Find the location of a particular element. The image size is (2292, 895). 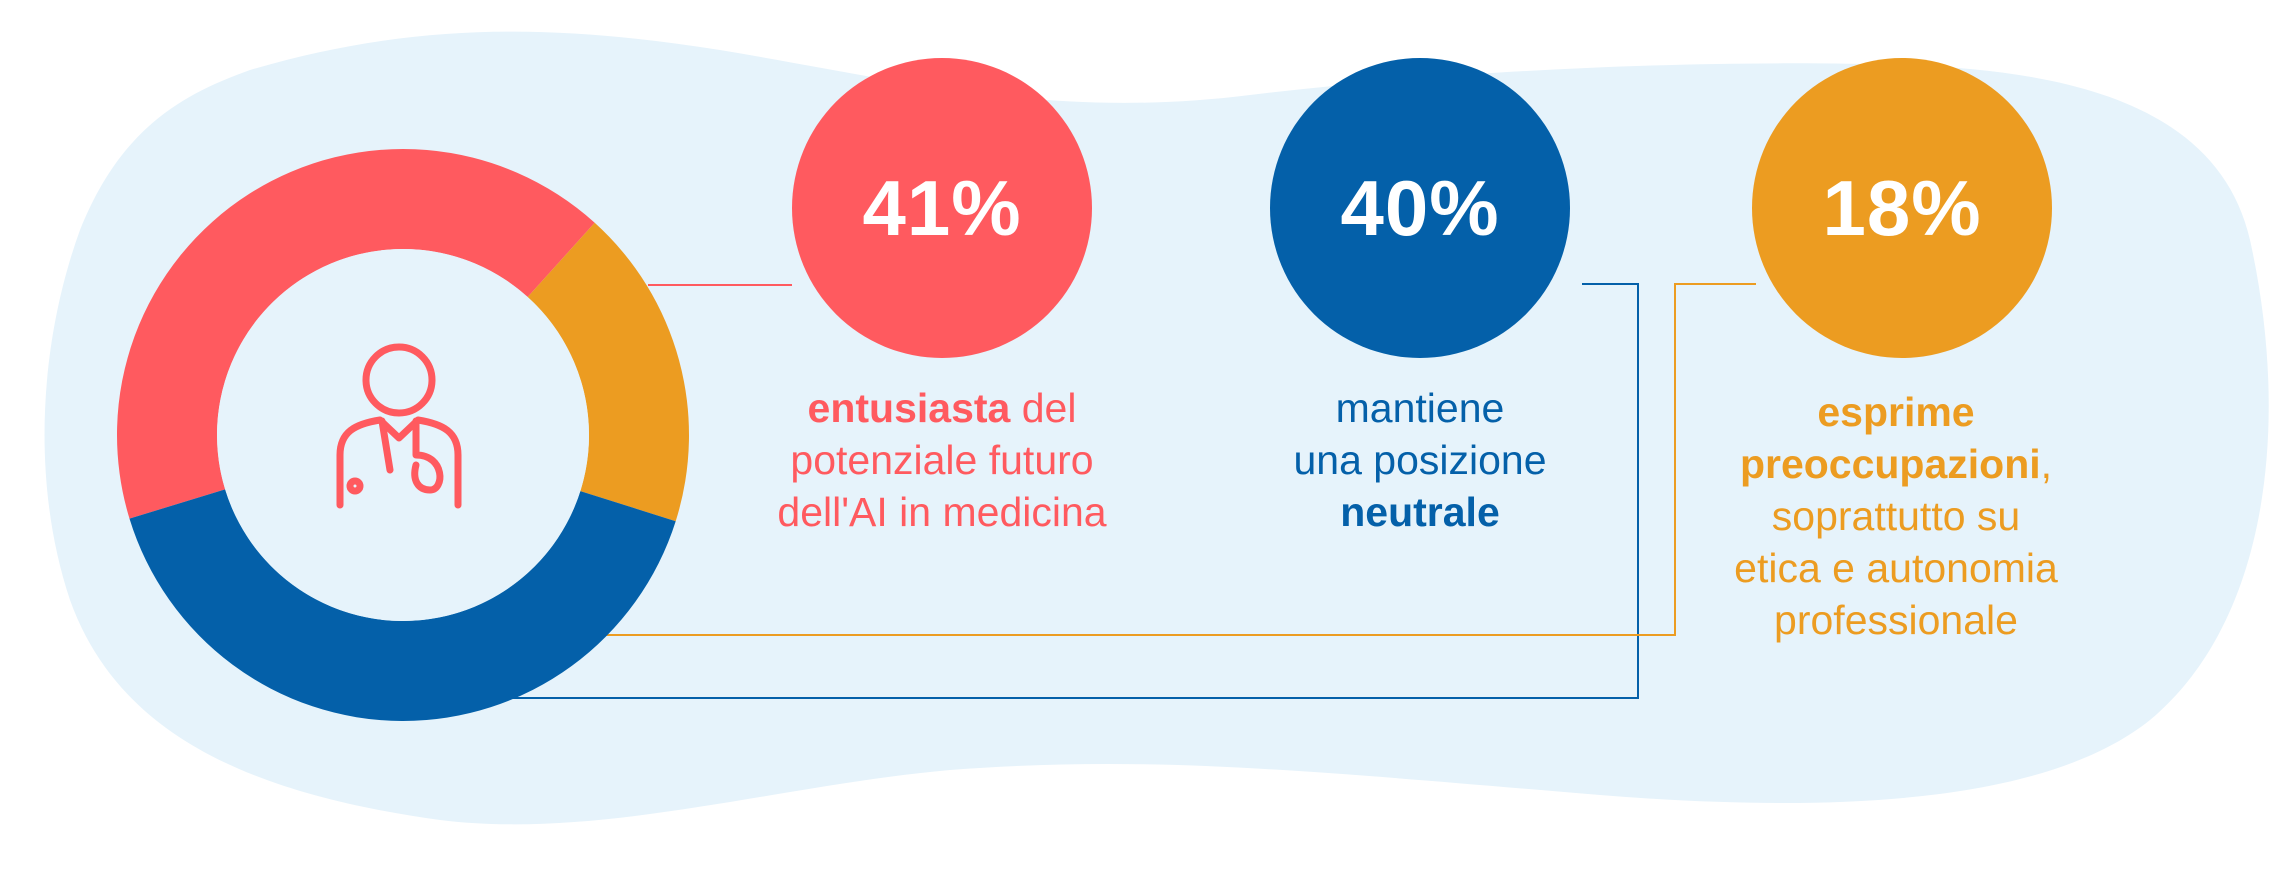

stat-circle-concerns: 18% is located at coordinates (1902, 208).